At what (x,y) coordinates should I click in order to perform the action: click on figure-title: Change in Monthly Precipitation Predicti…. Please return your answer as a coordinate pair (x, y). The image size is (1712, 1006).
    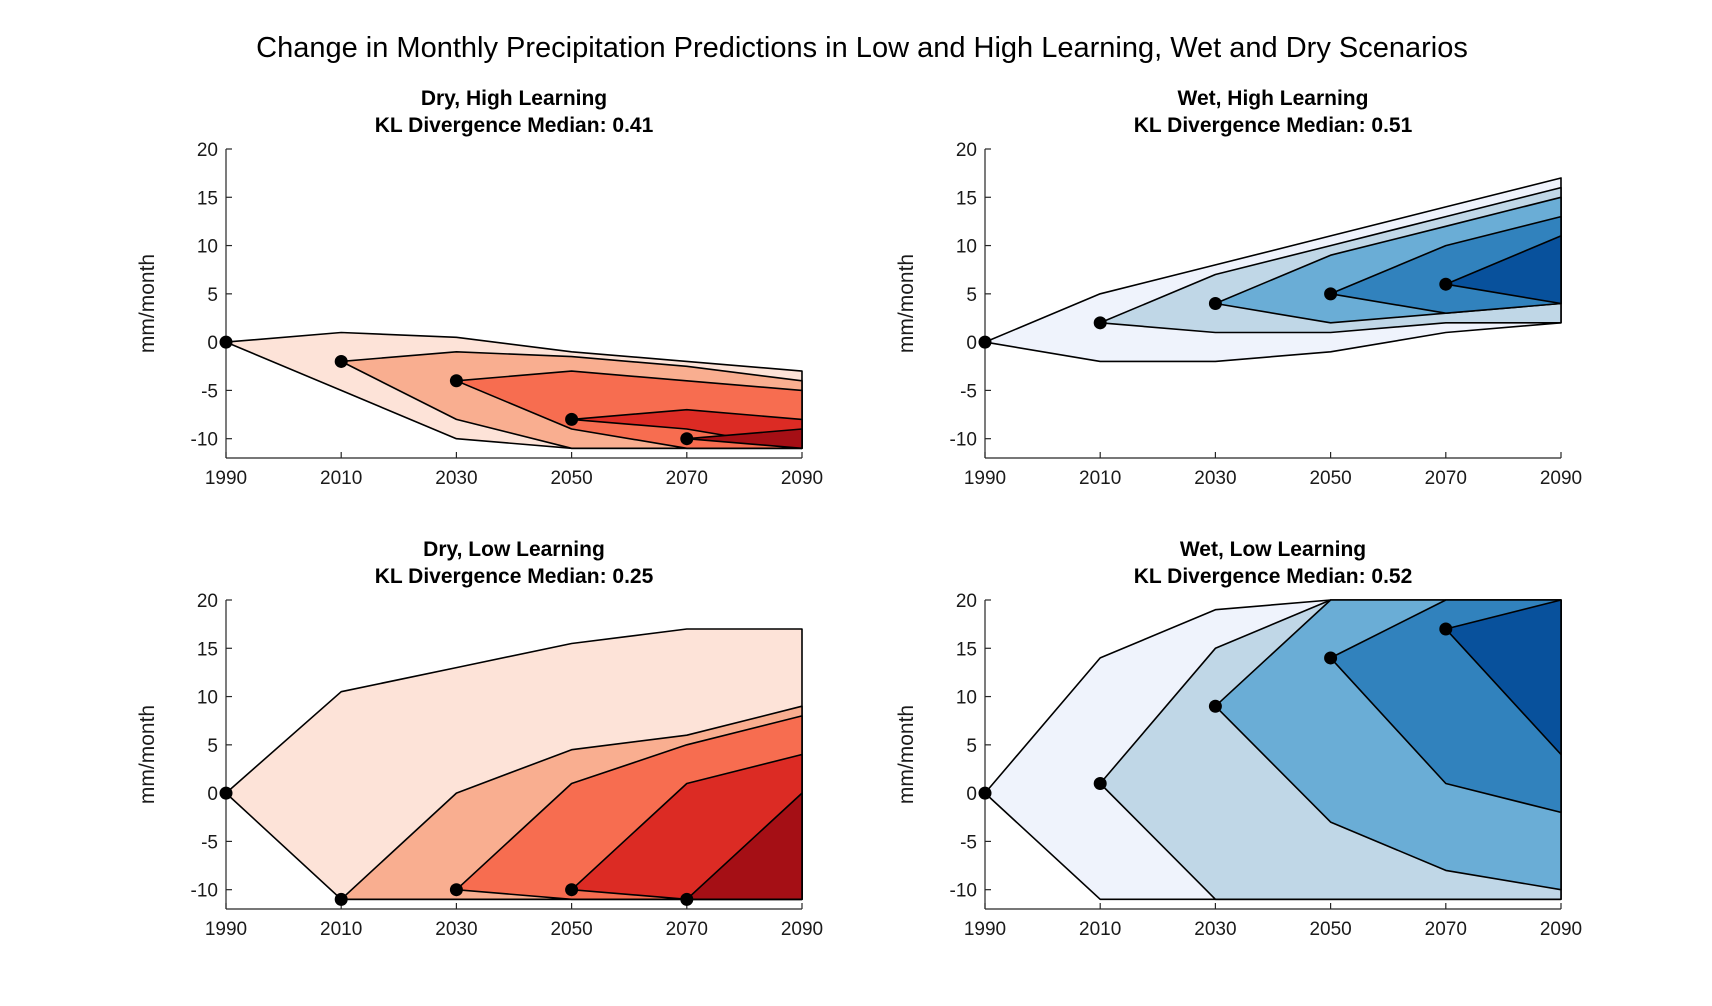
    Looking at the image, I should click on (862, 48).